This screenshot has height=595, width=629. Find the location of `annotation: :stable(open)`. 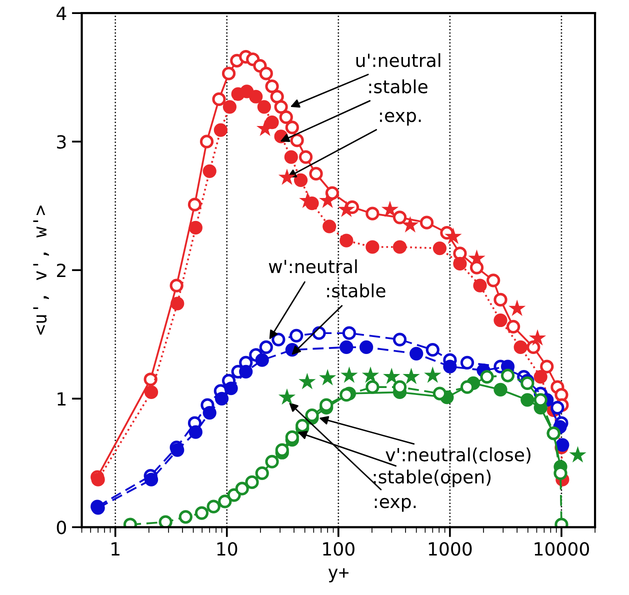

annotation: :stable(open) is located at coordinates (432, 479).